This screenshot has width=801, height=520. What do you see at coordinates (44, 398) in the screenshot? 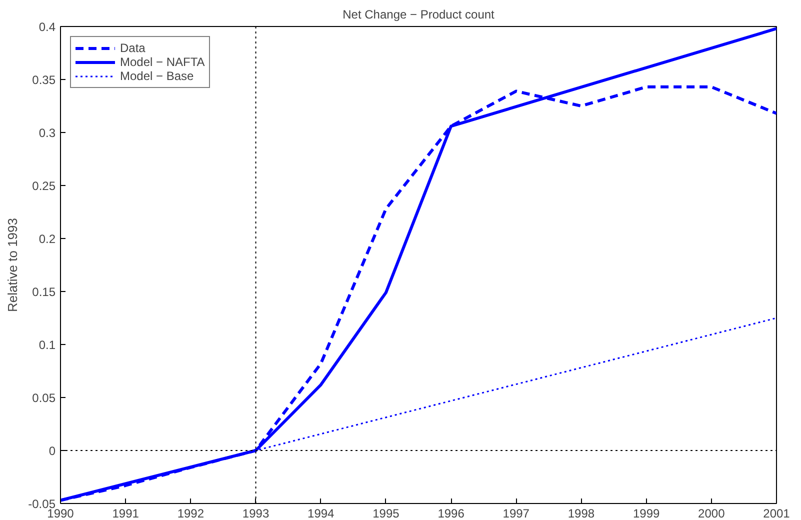
I see `y-tick-label: 0.05` at bounding box center [44, 398].